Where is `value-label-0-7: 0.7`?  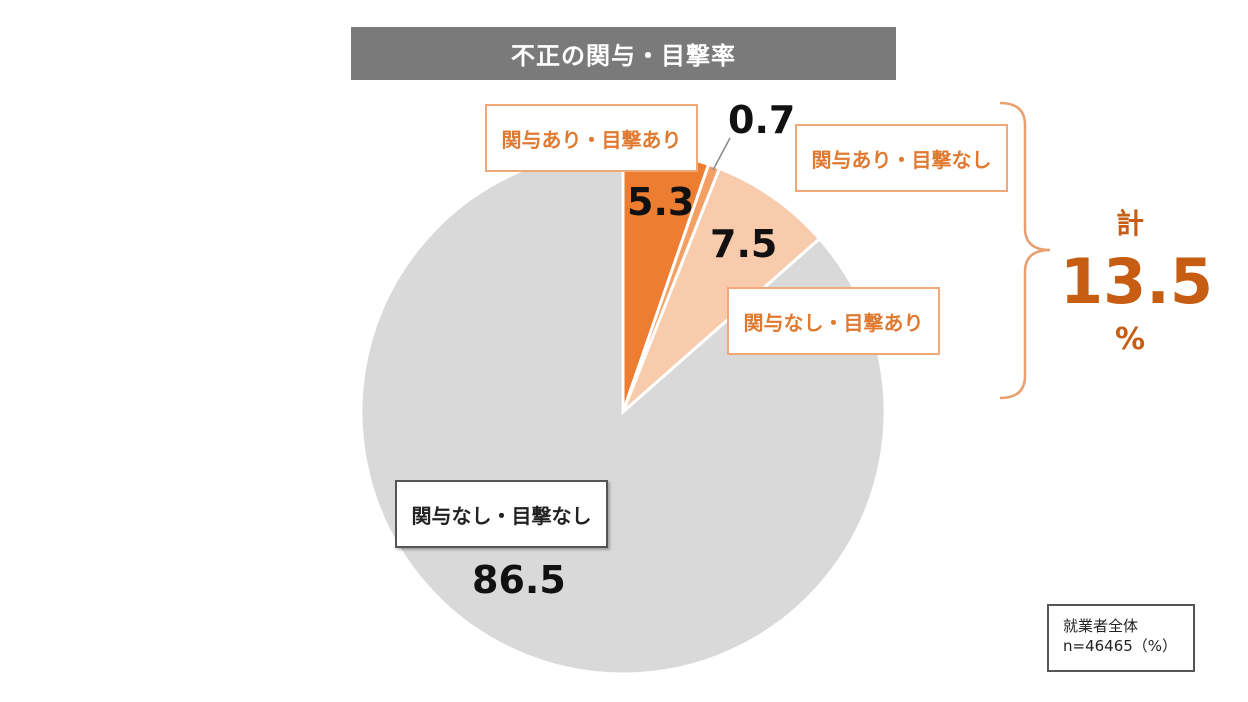
value-label-0-7: 0.7 is located at coordinates (762, 120).